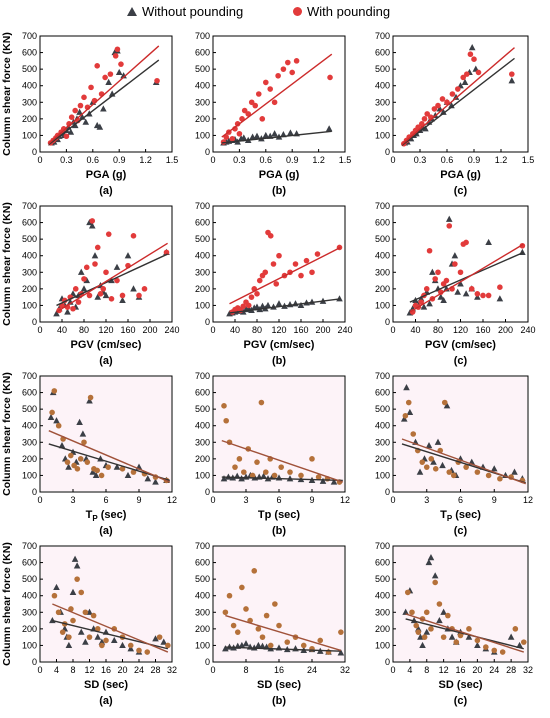  I want to click on x-tick-label: 0.6, so click(447, 160).